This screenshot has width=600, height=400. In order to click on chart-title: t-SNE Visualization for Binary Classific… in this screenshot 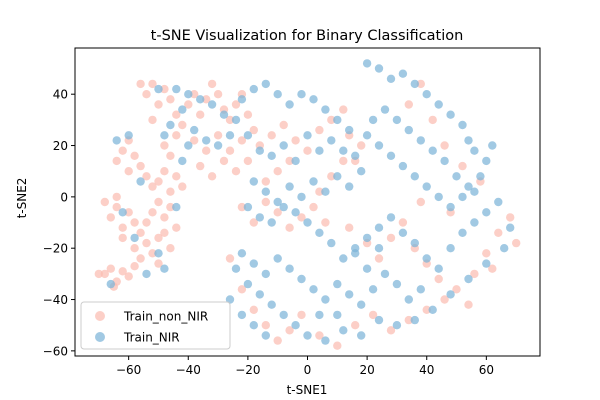, I will do `click(307, 36)`.